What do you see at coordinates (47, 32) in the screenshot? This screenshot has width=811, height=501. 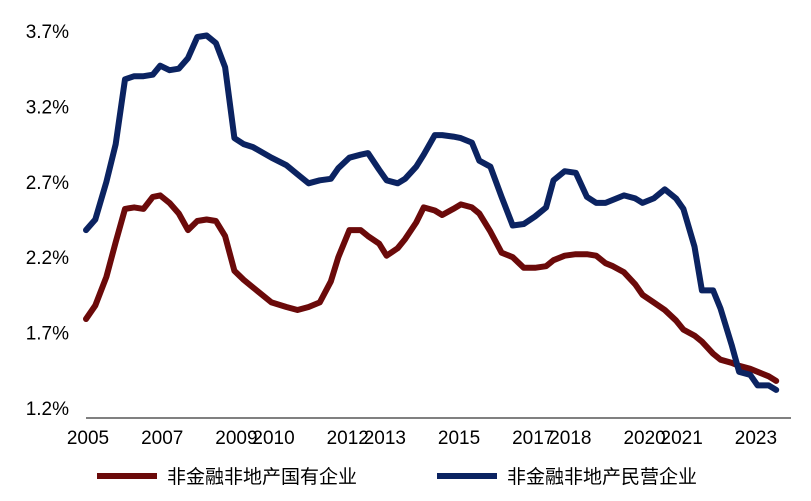 I see `y-tick-label: 3.7%` at bounding box center [47, 32].